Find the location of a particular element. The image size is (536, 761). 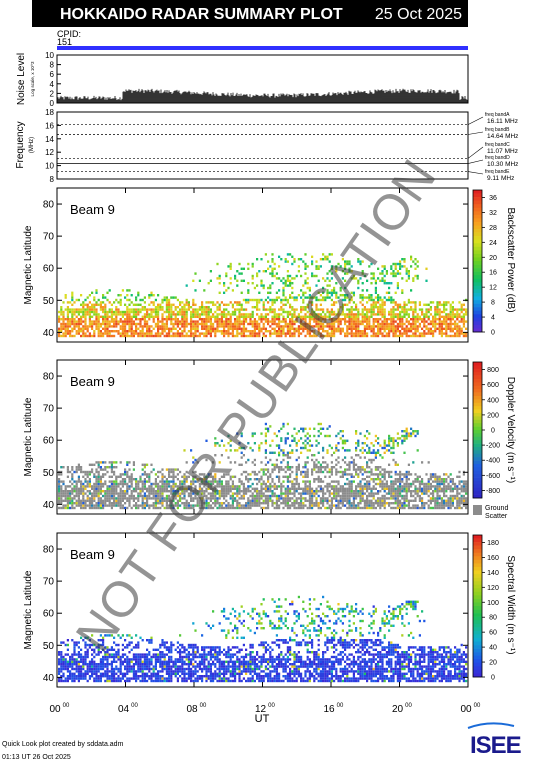

cpid-bar is located at coordinates (262, 48).